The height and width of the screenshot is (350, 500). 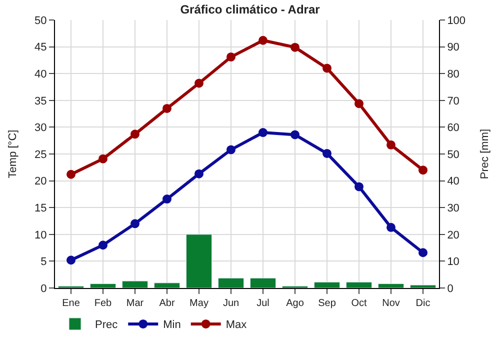 I want to click on y-tick-label: 50, so click(x=40, y=20).